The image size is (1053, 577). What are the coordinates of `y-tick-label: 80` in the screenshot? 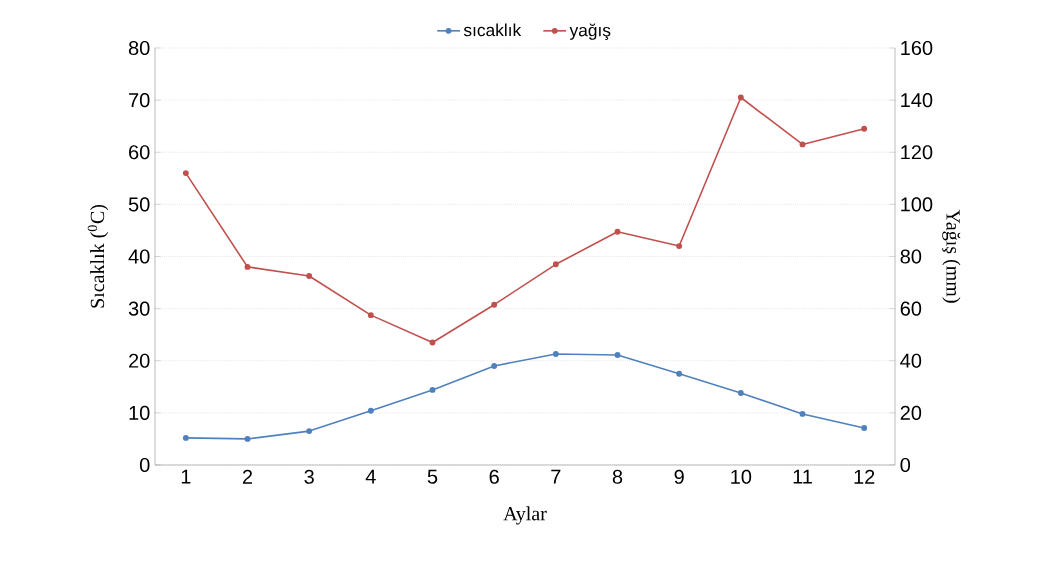 It's located at (139, 48).